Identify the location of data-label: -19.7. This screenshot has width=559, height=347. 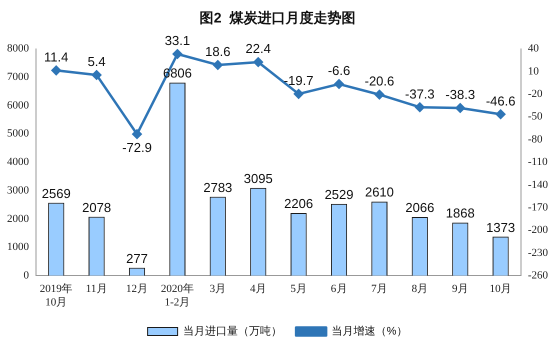
(299, 80).